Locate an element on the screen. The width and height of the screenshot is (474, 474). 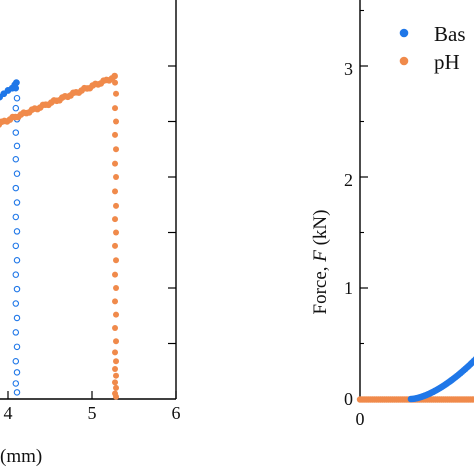
legend: Bas pH is located at coordinates (432, 48).